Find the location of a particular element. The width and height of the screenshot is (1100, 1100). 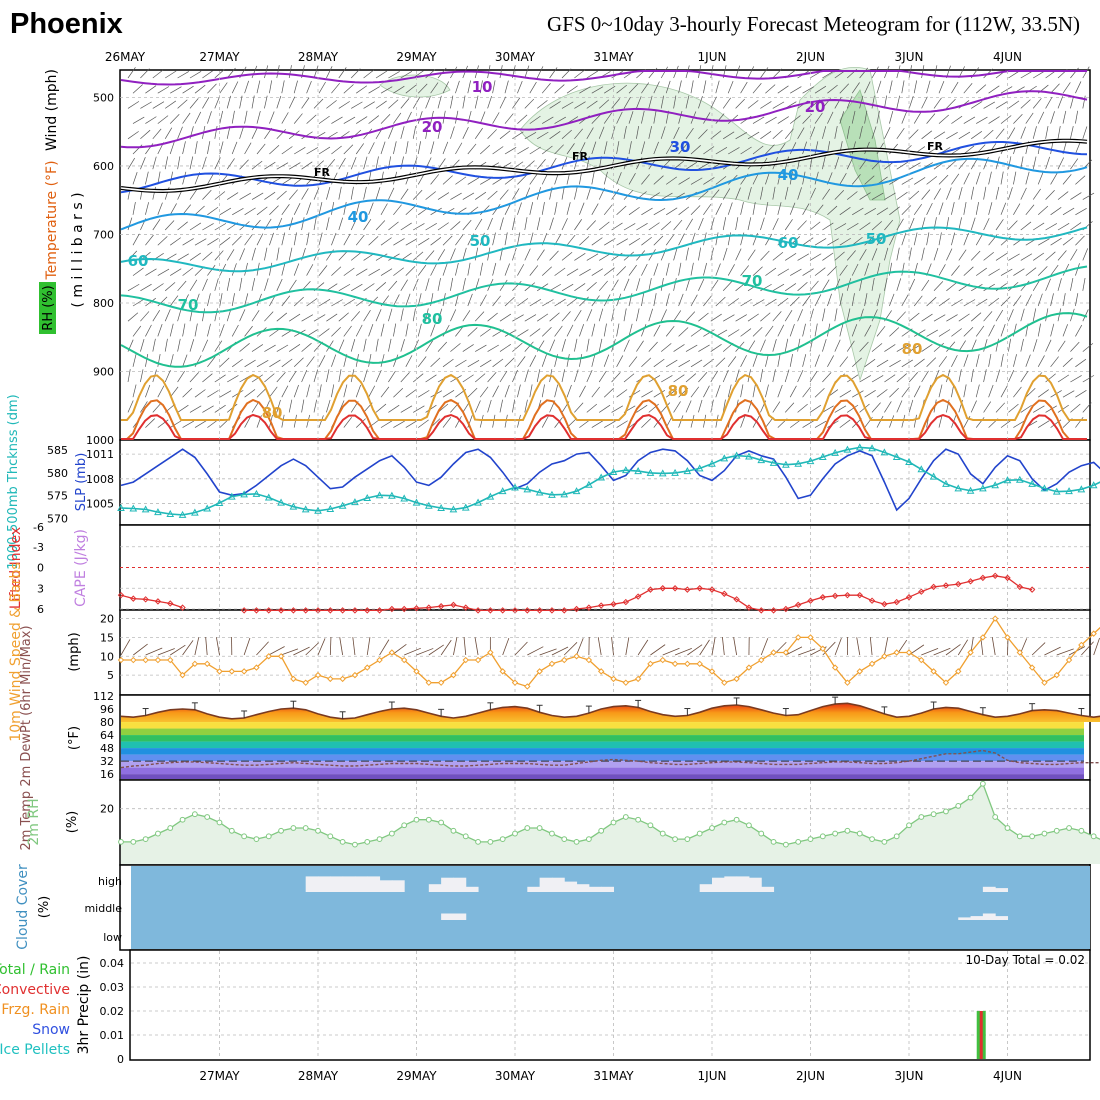

top-date-label: 27MAY is located at coordinates (219, 57).